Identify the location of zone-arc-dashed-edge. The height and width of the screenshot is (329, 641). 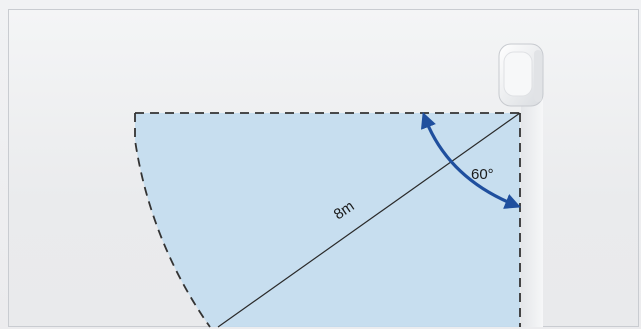
(172, 220).